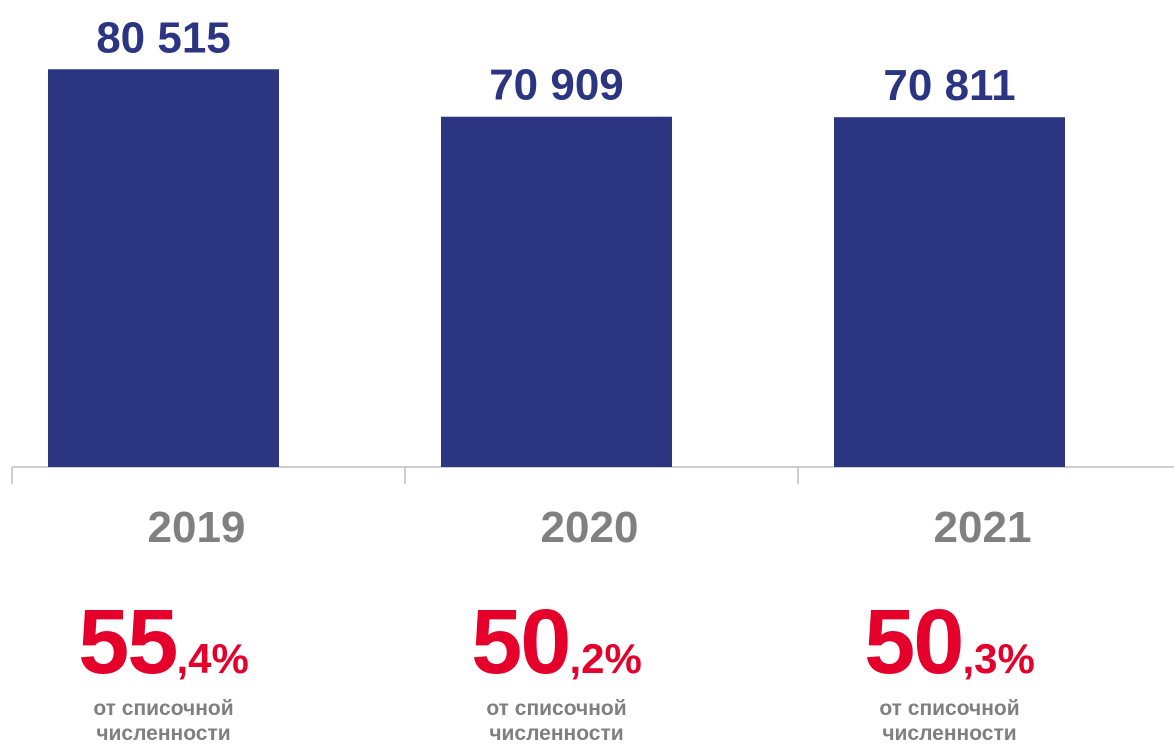 The width and height of the screenshot is (1174, 749). Describe the element at coordinates (556, 85) in the screenshot. I see `data-label-2020: 70 909` at that location.